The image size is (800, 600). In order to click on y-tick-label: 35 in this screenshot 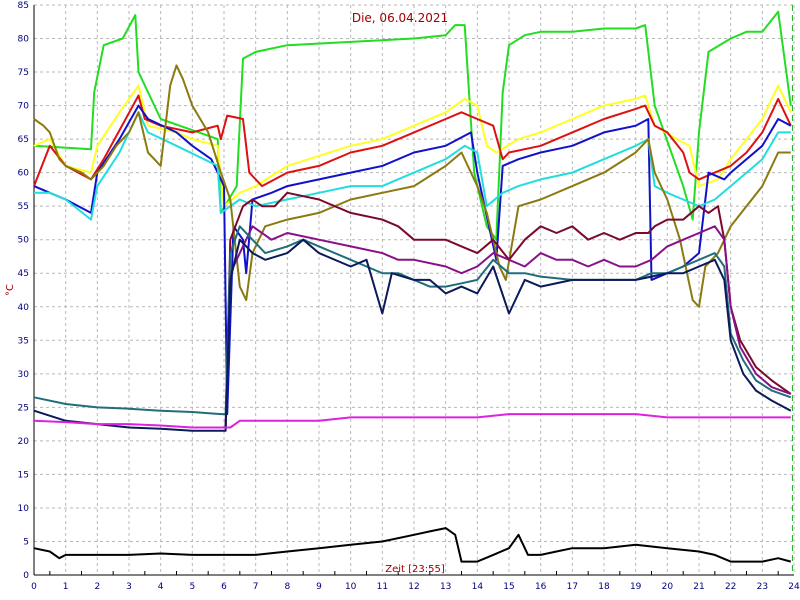, I will do `click(23, 341)`.